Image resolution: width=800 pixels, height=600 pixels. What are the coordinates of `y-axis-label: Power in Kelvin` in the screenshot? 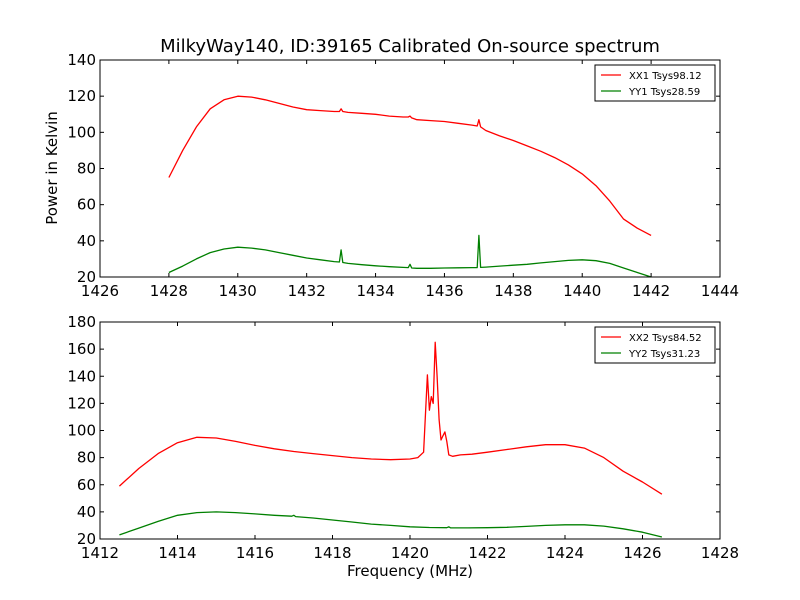 It's located at (52, 168).